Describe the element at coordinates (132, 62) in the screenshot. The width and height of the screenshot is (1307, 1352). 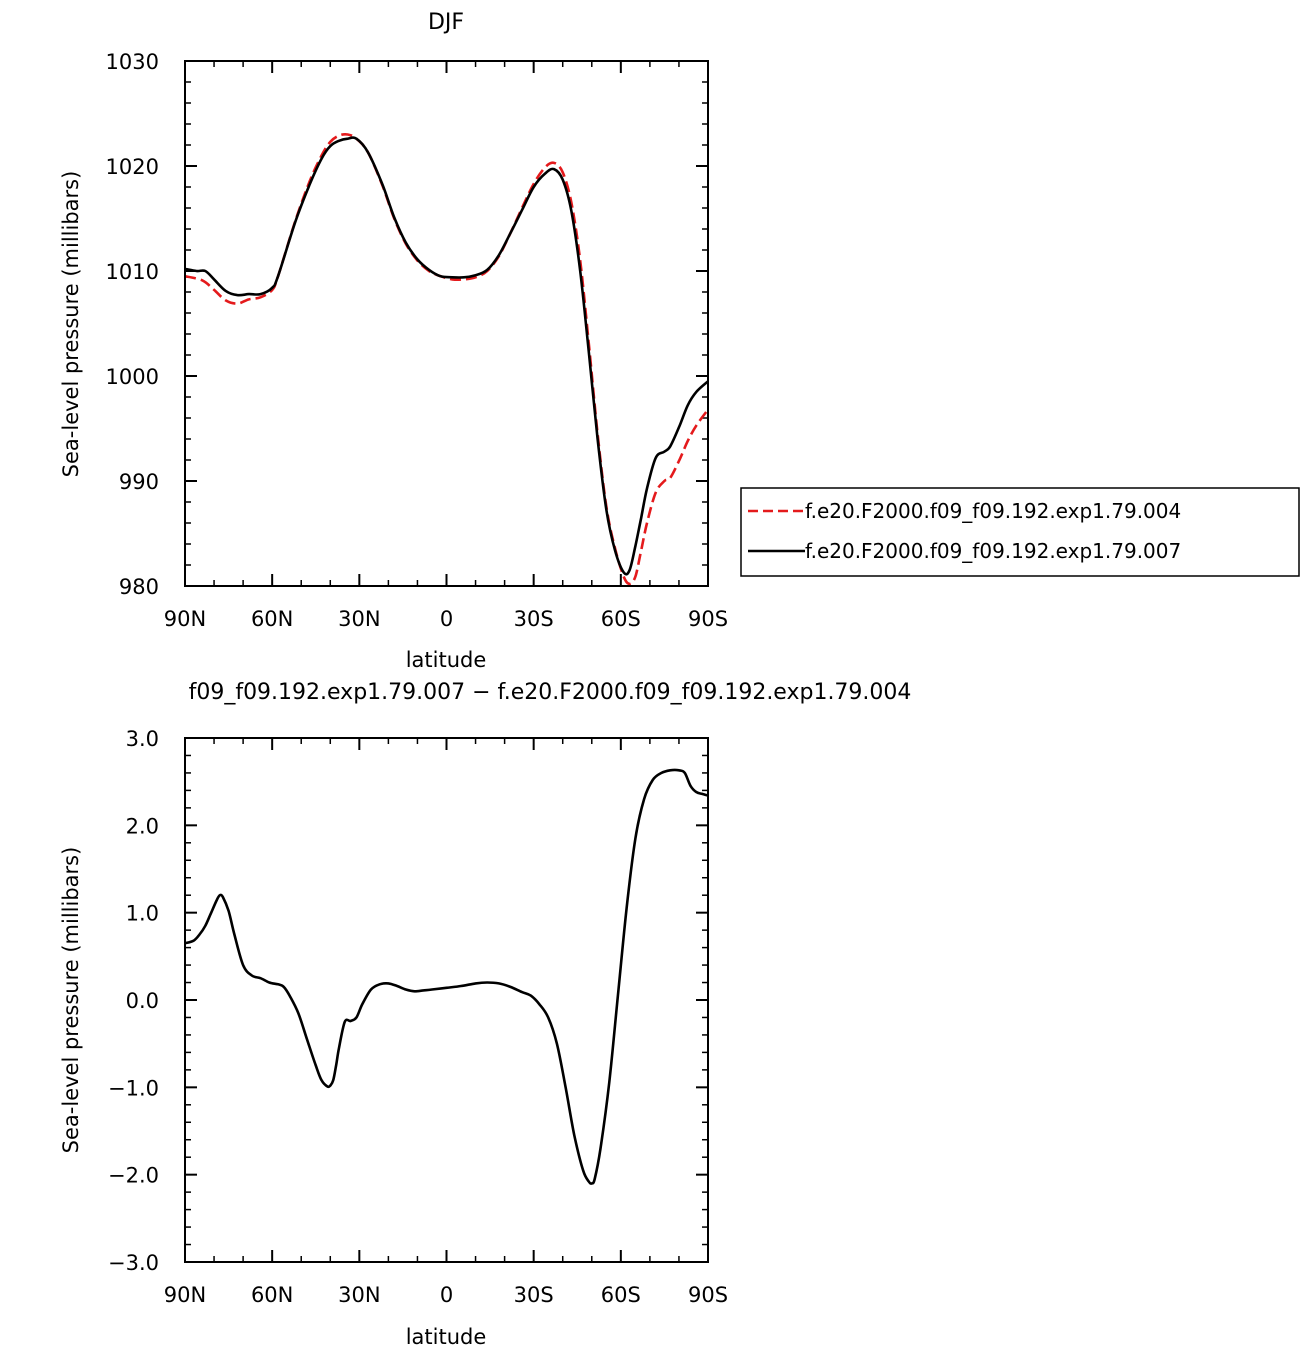
I see `top-ytick-label: 1030` at that location.